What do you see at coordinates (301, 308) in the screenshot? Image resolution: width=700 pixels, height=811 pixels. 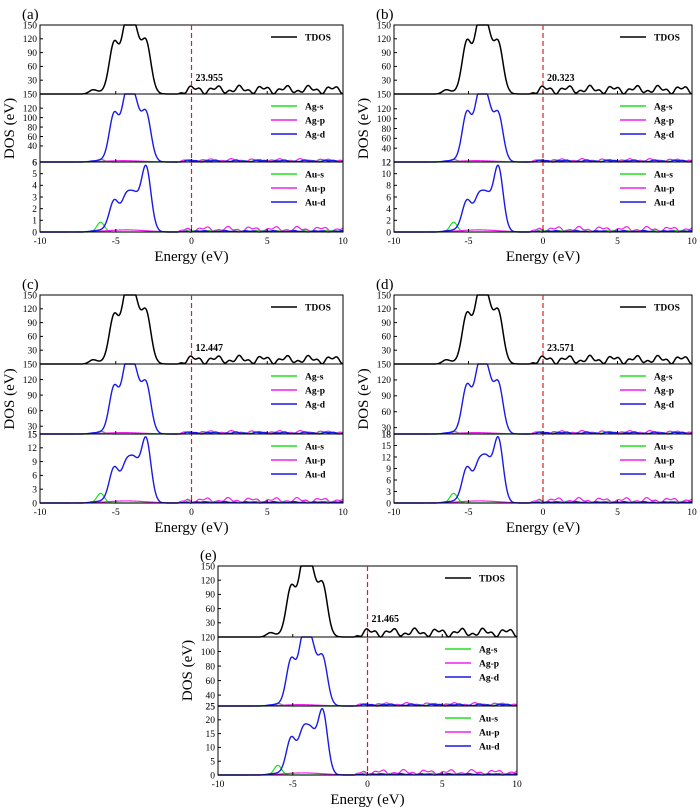 I see `legend: TDOS` at bounding box center [301, 308].